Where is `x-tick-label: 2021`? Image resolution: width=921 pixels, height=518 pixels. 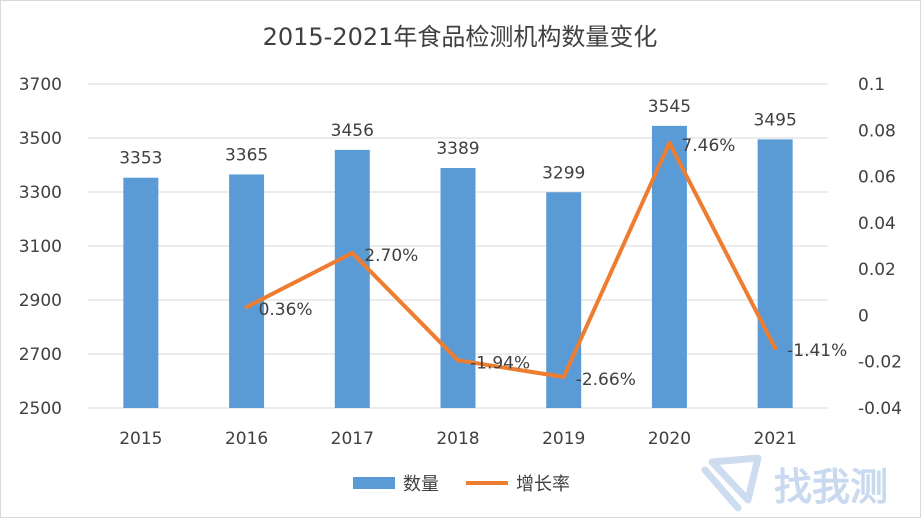 x-tick-label: 2021 is located at coordinates (775, 439).